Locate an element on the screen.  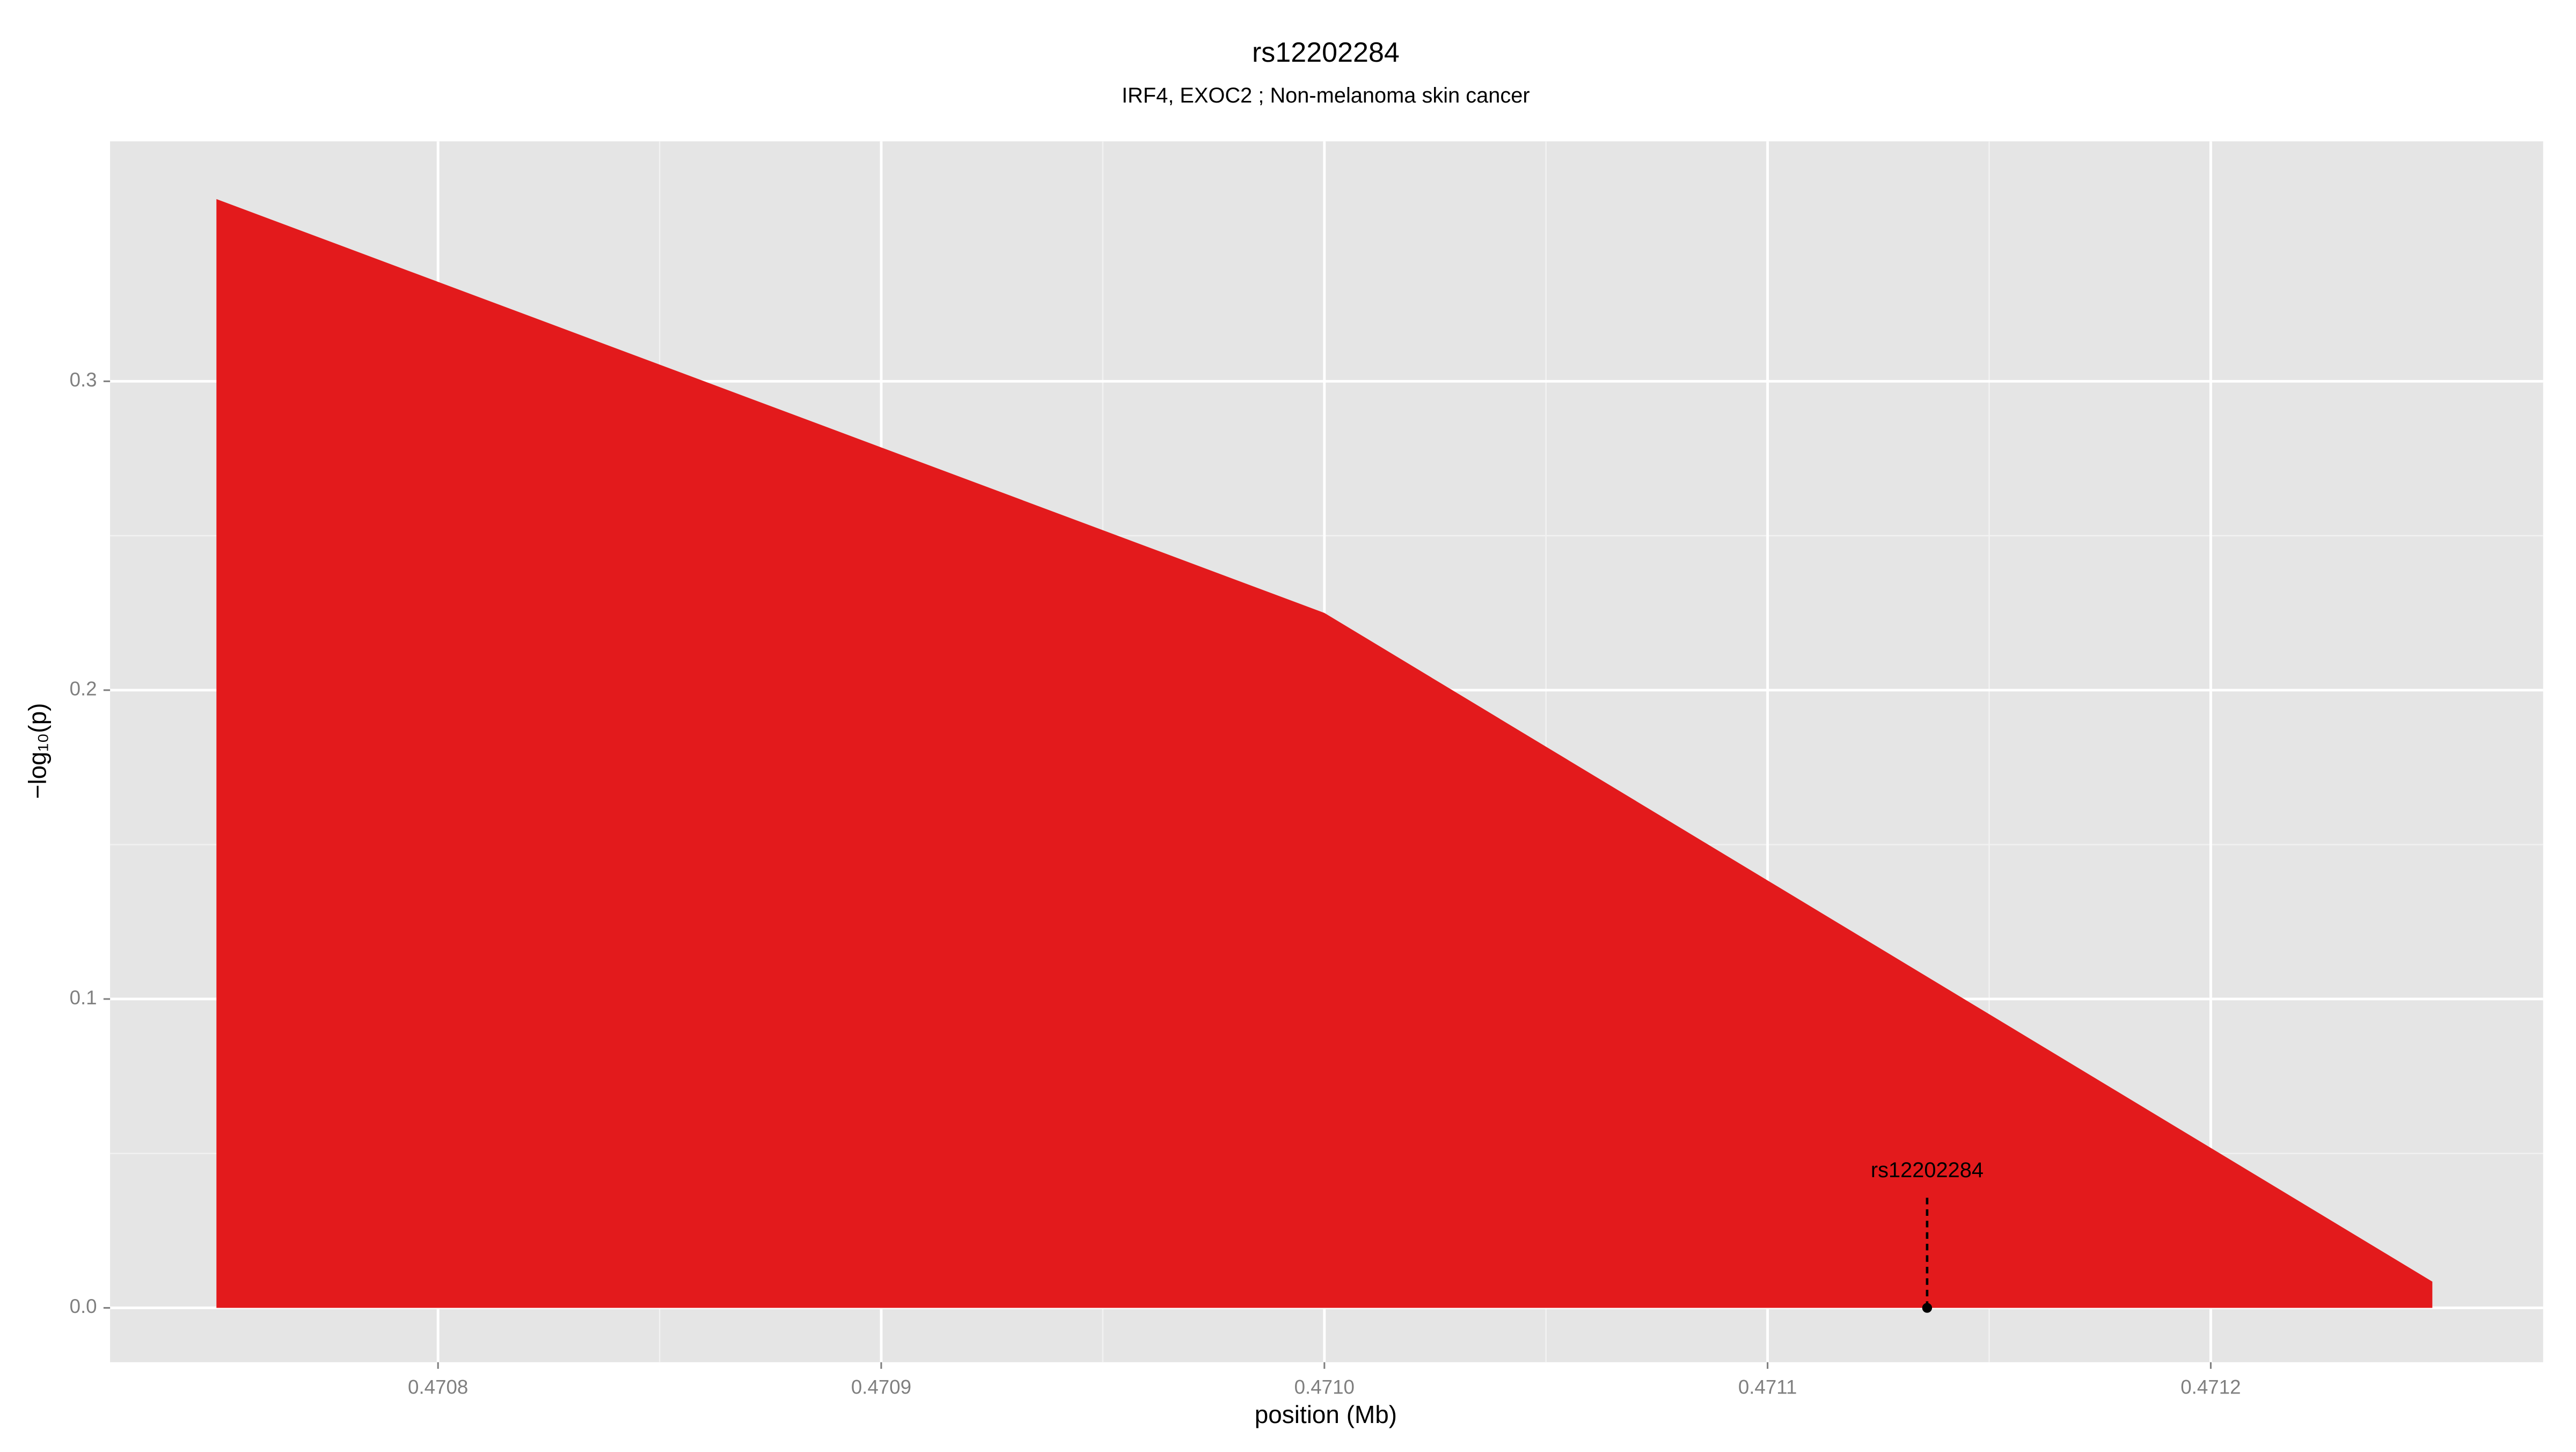
y-axis-label: −log₁₀(p) is located at coordinates (38, 751).